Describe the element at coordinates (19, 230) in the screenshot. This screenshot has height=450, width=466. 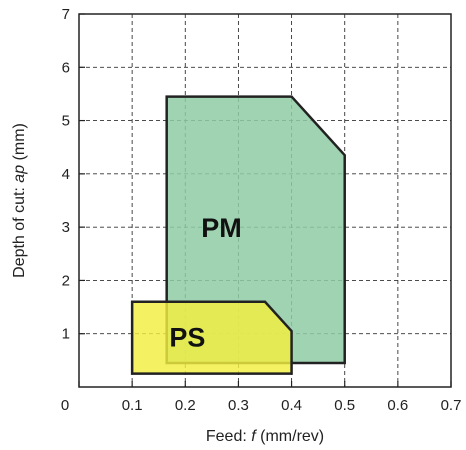
I see `y-axis-title-prefix: Depth of cut:` at that location.